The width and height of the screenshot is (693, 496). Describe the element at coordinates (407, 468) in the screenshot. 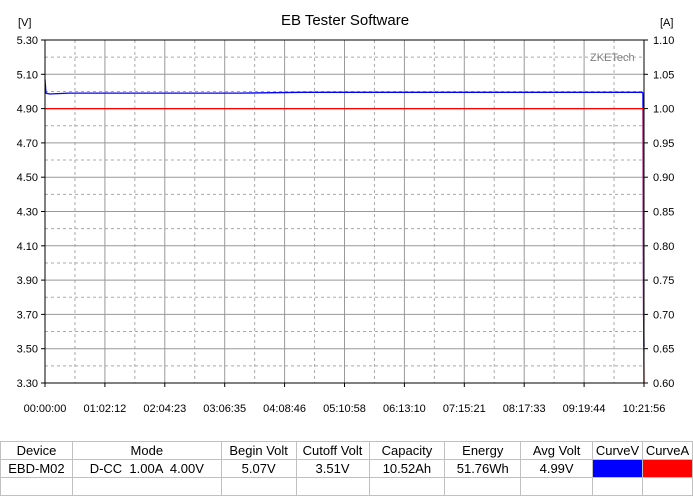

I see `cell-capacity: 10.52Ah` at that location.